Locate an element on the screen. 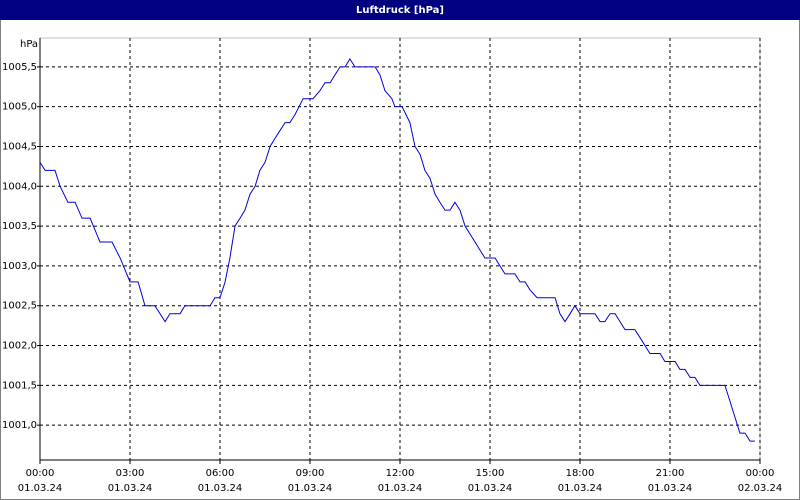  y-tick-label: 1001,5 is located at coordinates (19, 385).